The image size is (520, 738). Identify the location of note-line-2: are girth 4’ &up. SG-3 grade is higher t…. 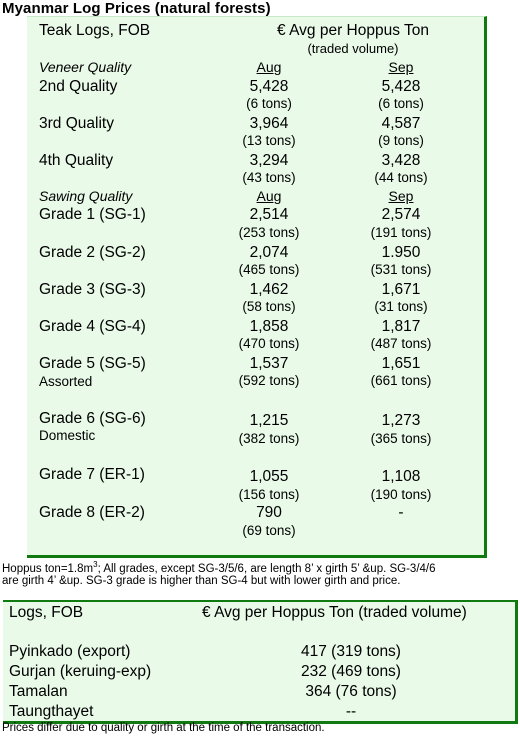
(201, 581).